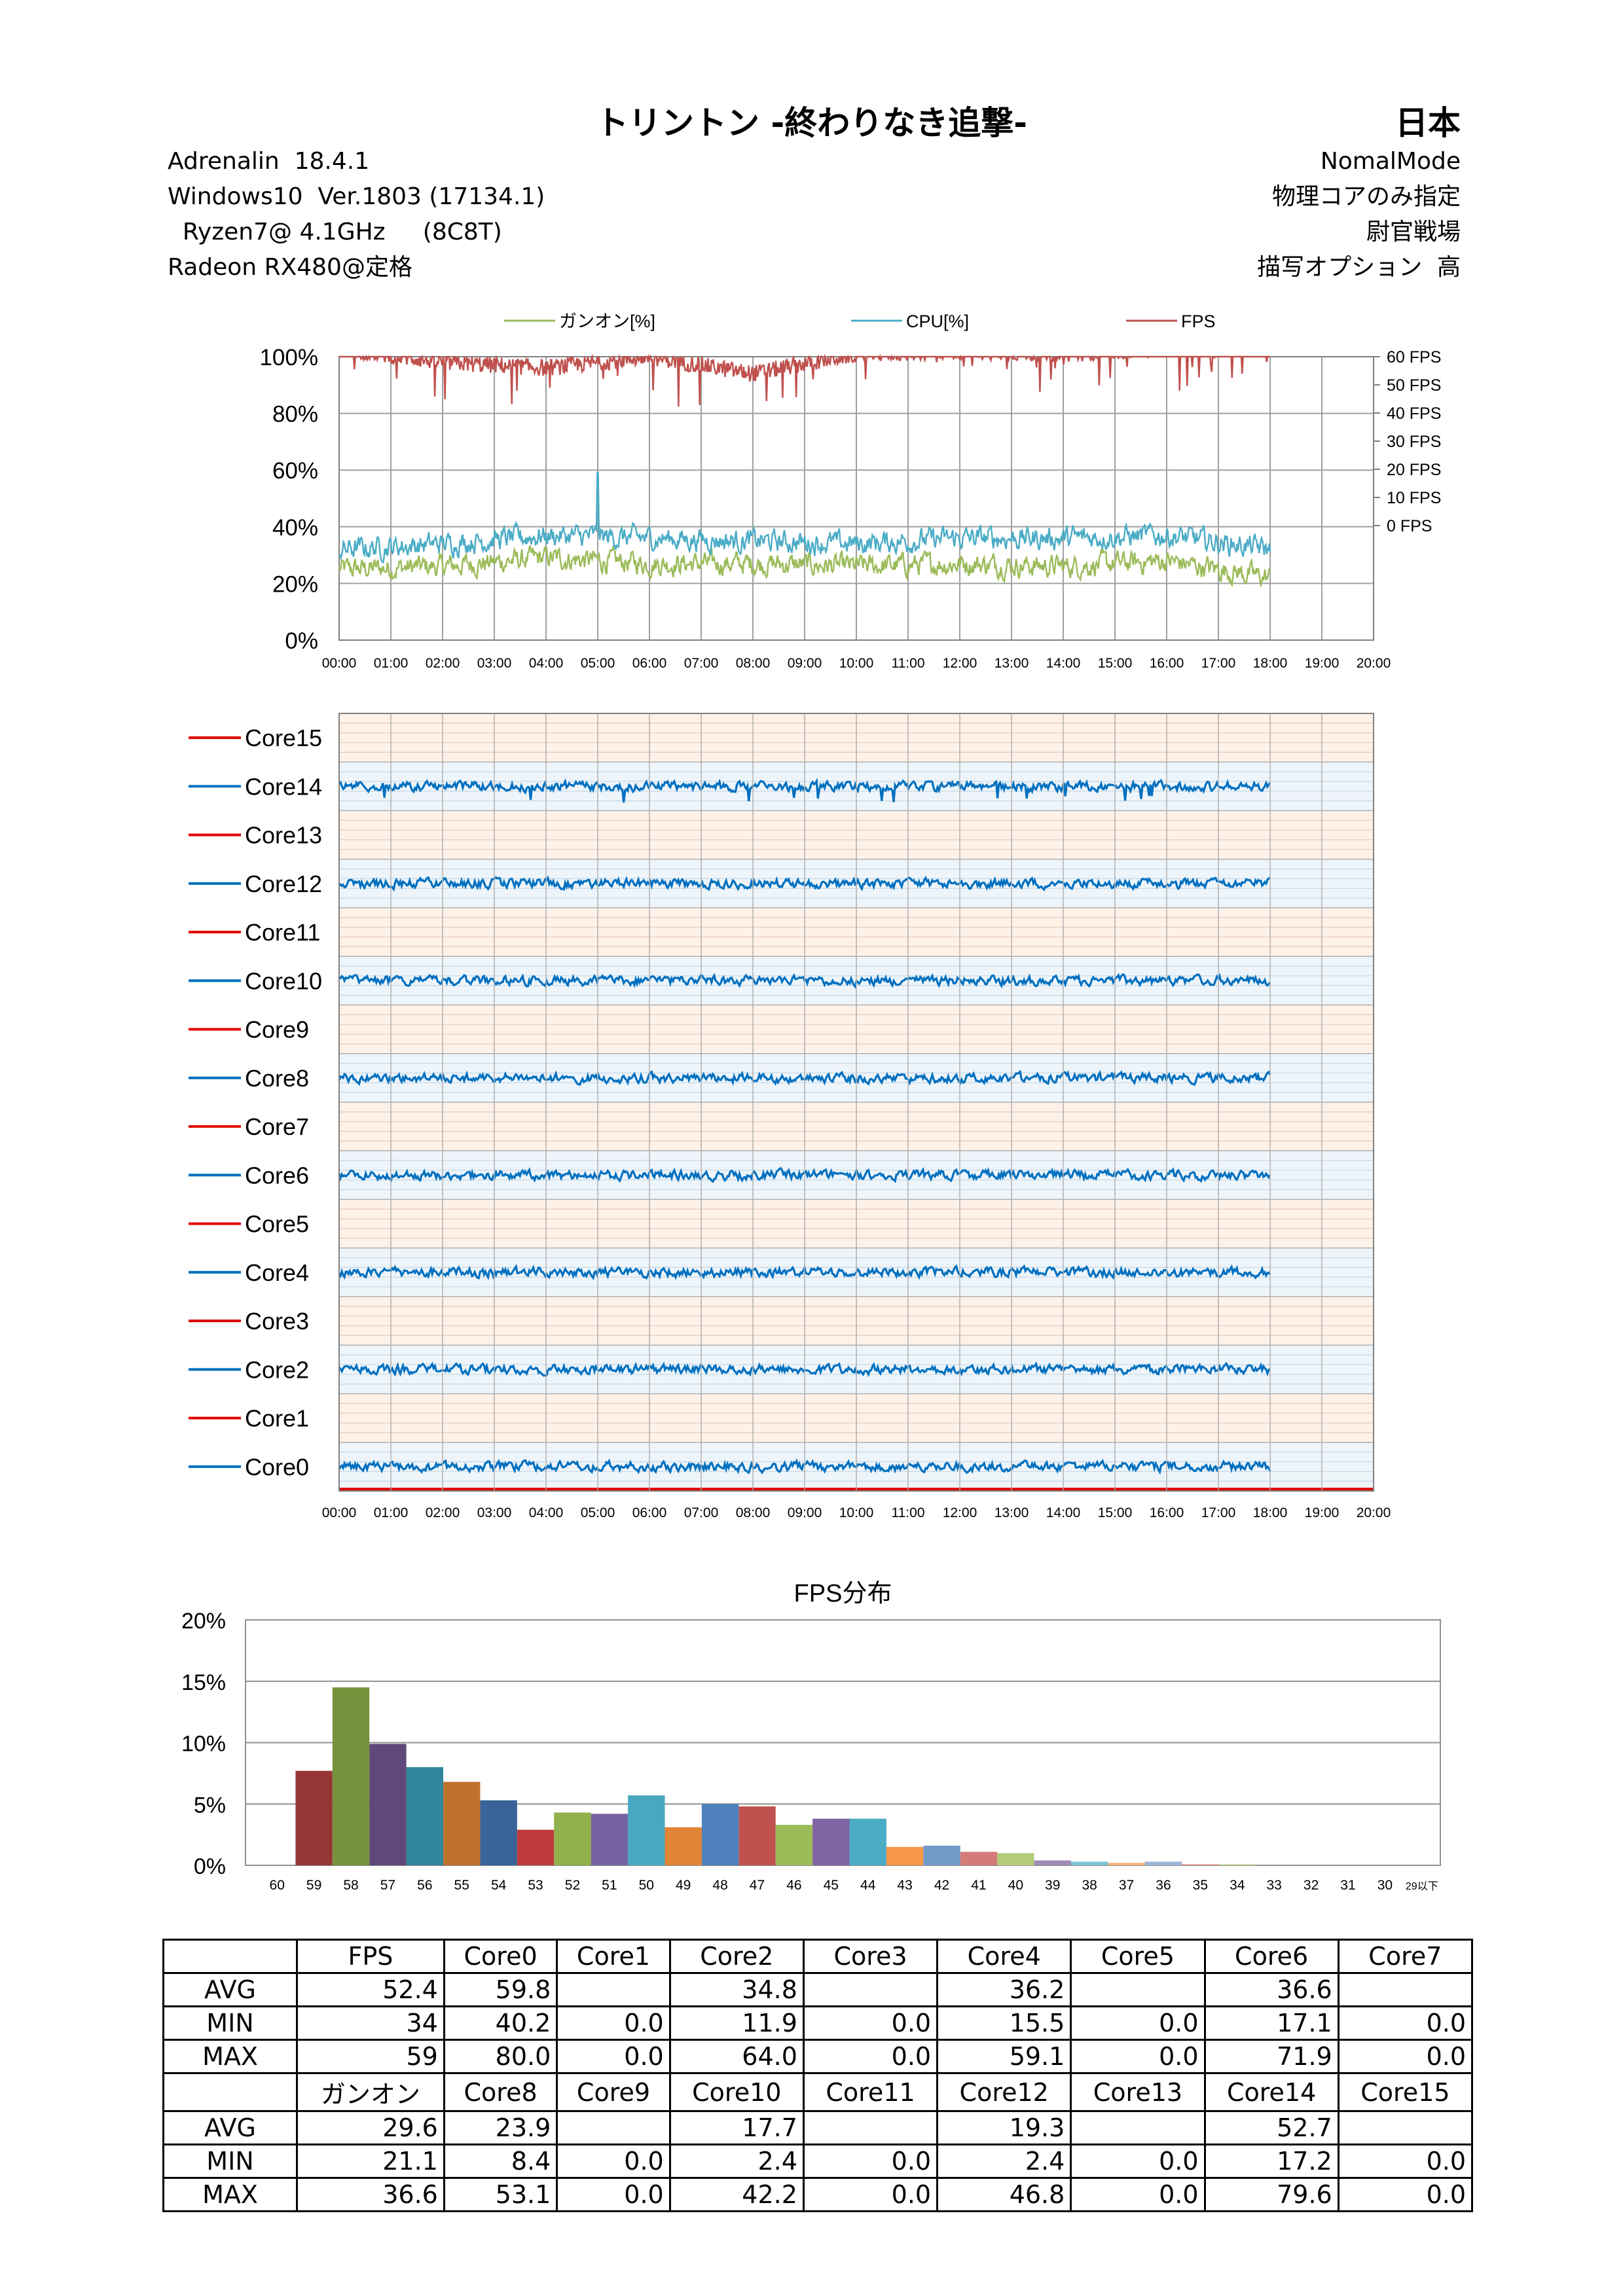 The height and width of the screenshot is (2296, 1623). I want to click on stat-value: 23.9, so click(500, 2127).